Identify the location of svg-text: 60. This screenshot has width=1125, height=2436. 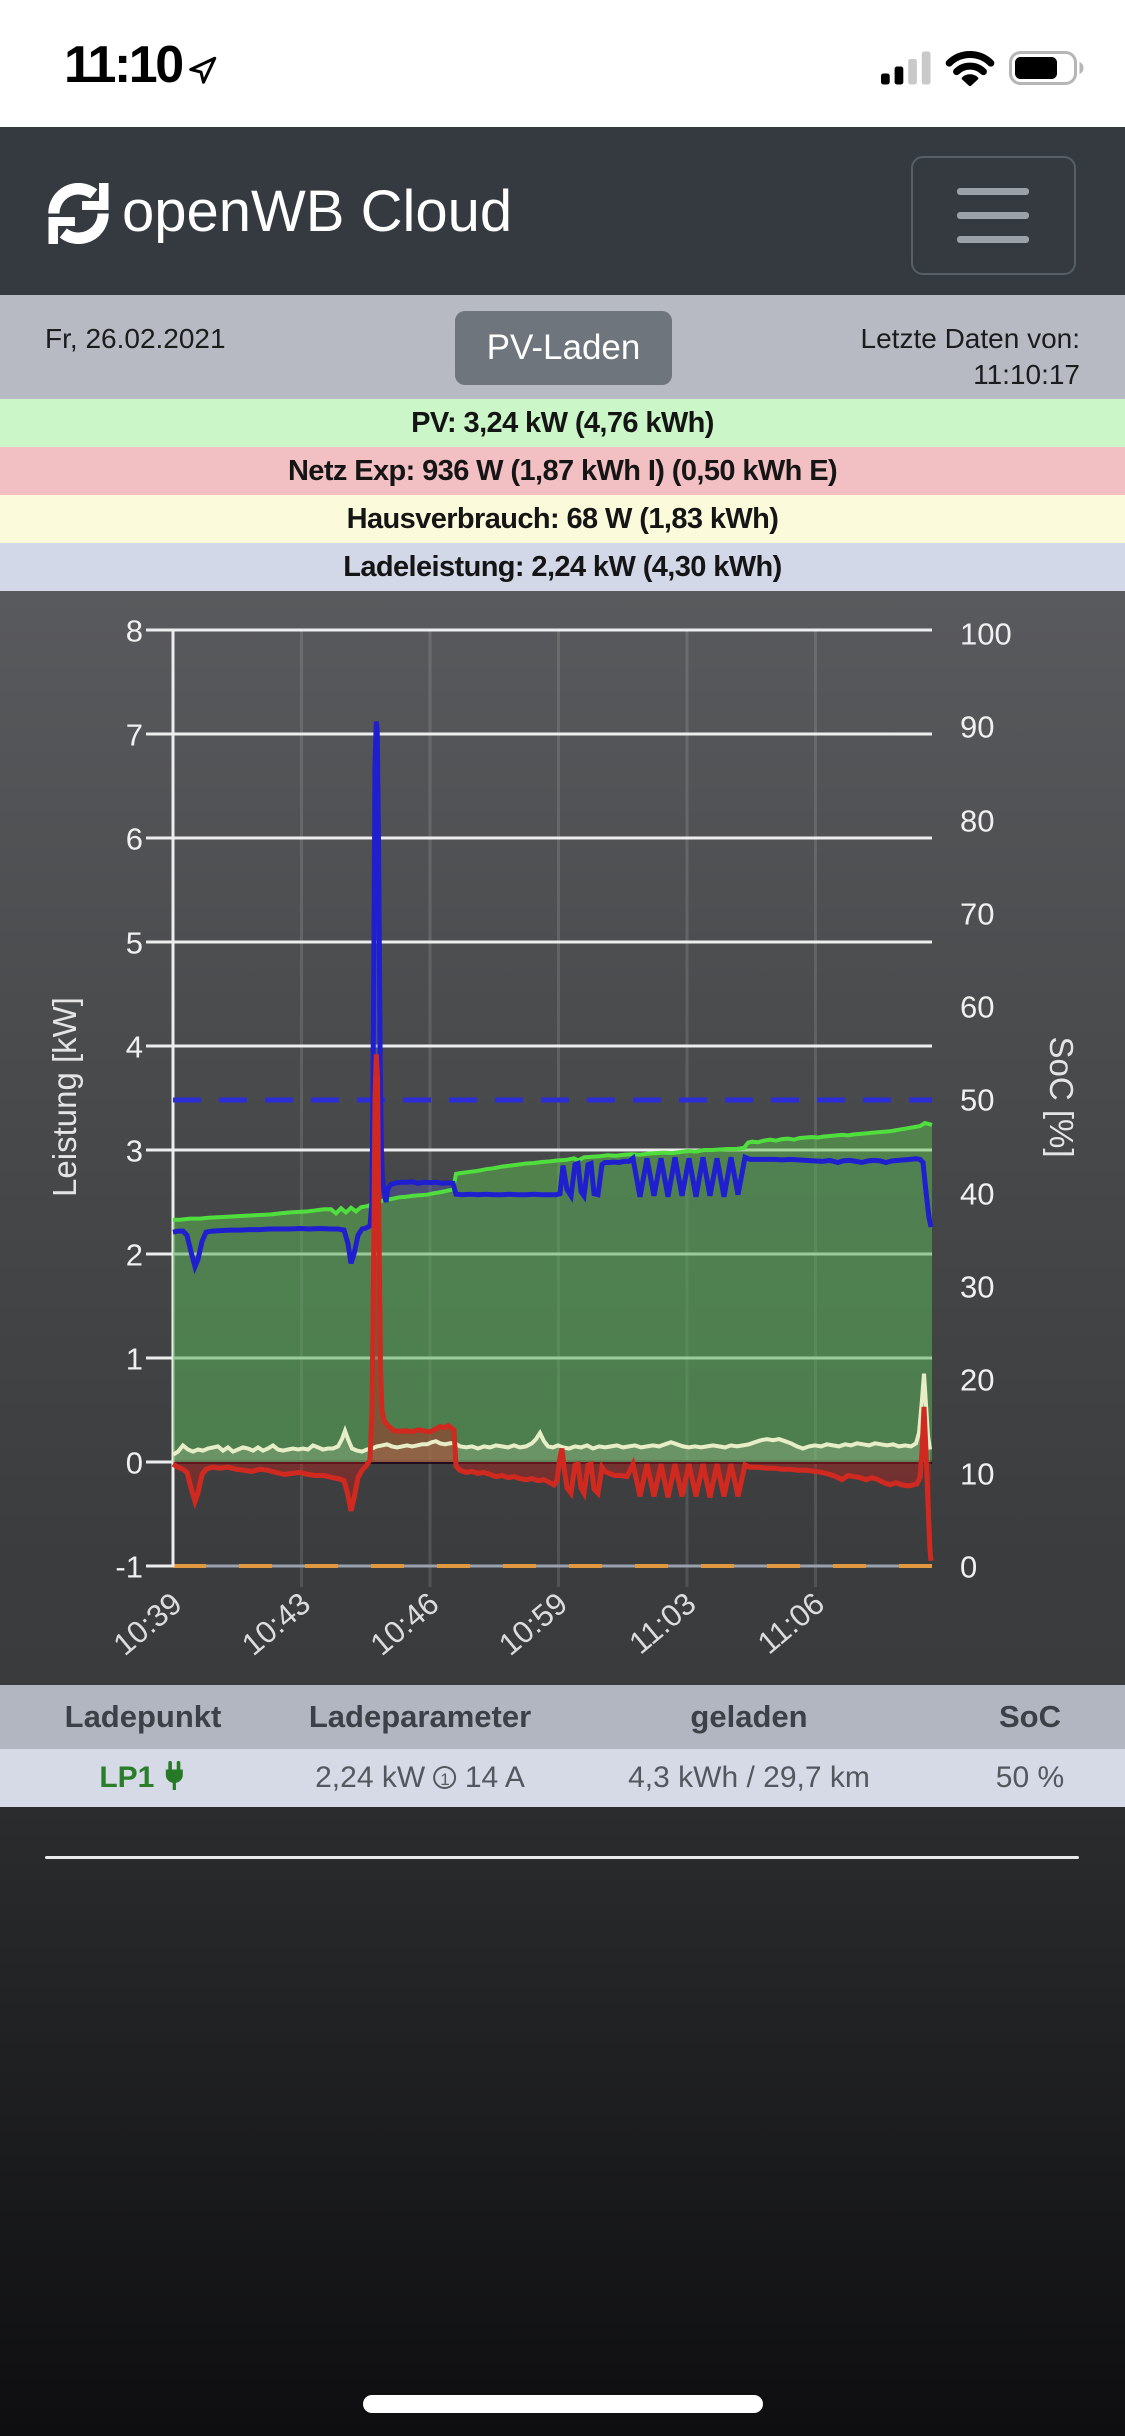
(977, 1007).